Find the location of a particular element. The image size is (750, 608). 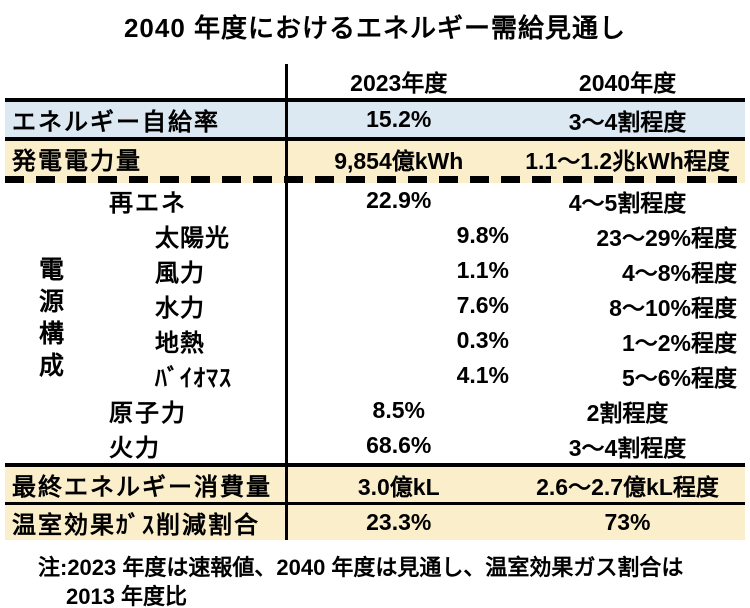

value-2040: 73% is located at coordinates (627, 522).